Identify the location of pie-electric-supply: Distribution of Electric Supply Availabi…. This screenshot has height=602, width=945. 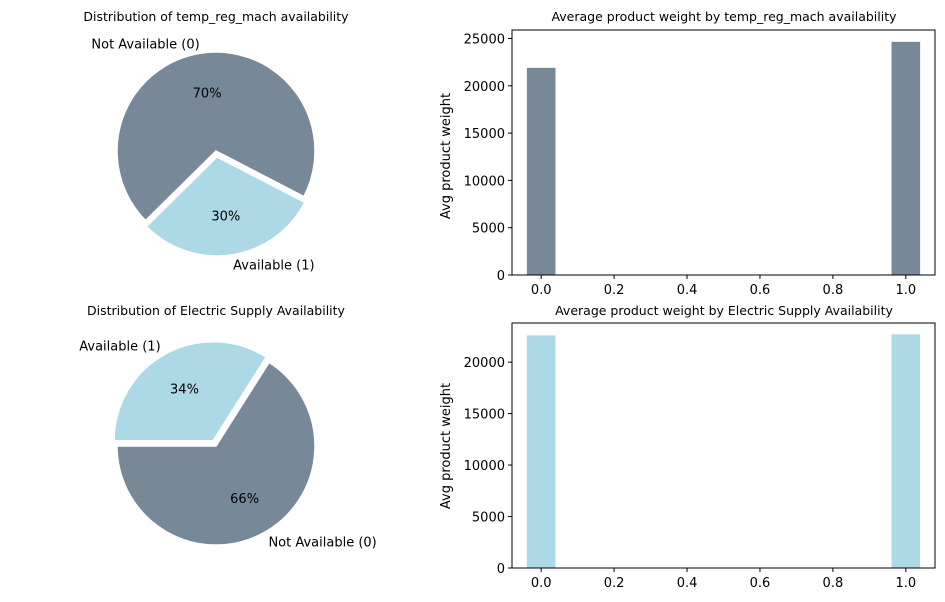
(228, 426).